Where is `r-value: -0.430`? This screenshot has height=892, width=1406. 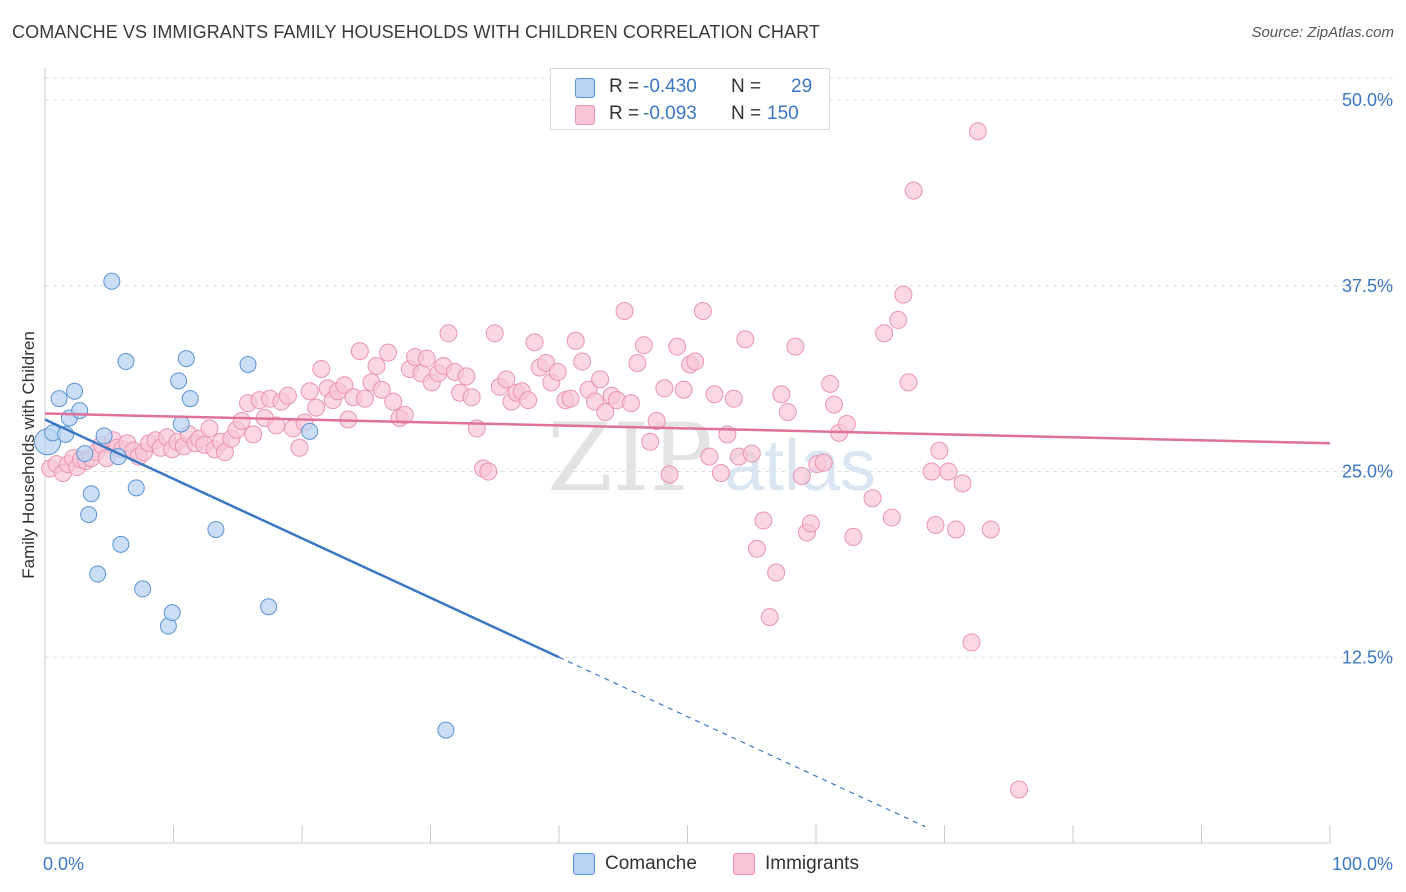 r-value: -0.430 is located at coordinates (670, 86).